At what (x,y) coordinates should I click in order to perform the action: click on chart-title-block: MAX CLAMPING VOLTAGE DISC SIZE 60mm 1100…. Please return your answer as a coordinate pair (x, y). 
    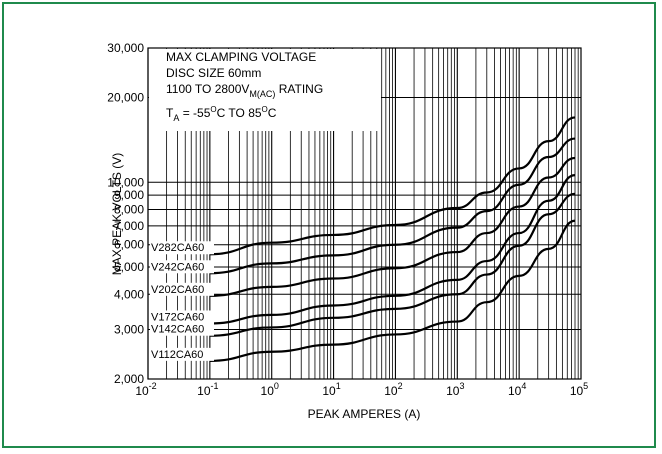
    Looking at the image, I should click on (244, 86).